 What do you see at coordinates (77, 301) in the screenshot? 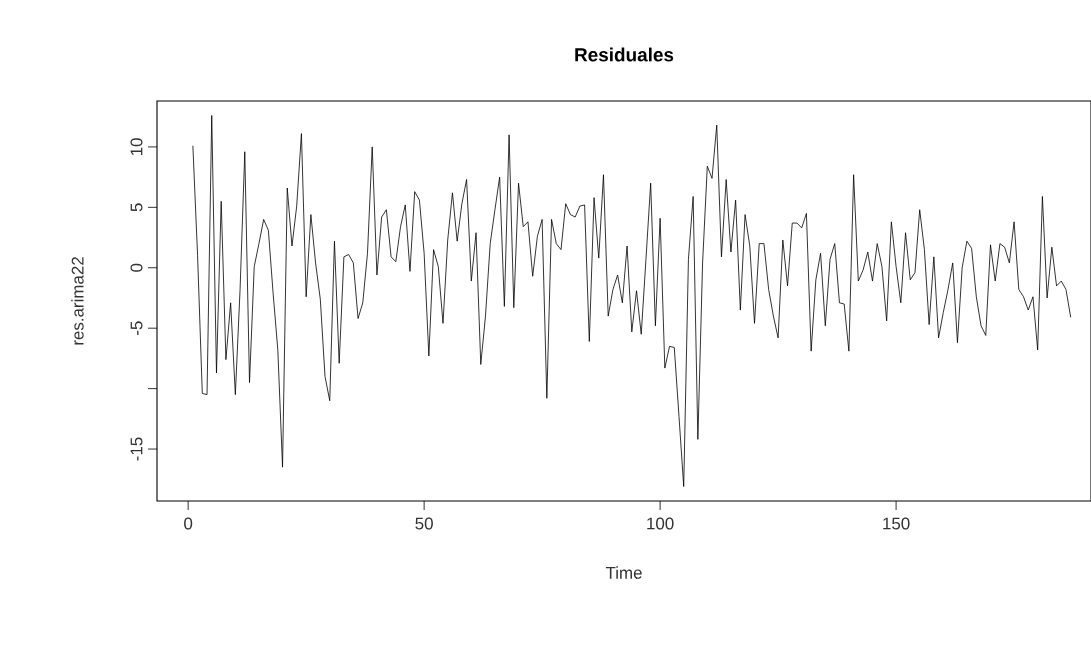
I see `y-axis-title: res.arima22` at bounding box center [77, 301].